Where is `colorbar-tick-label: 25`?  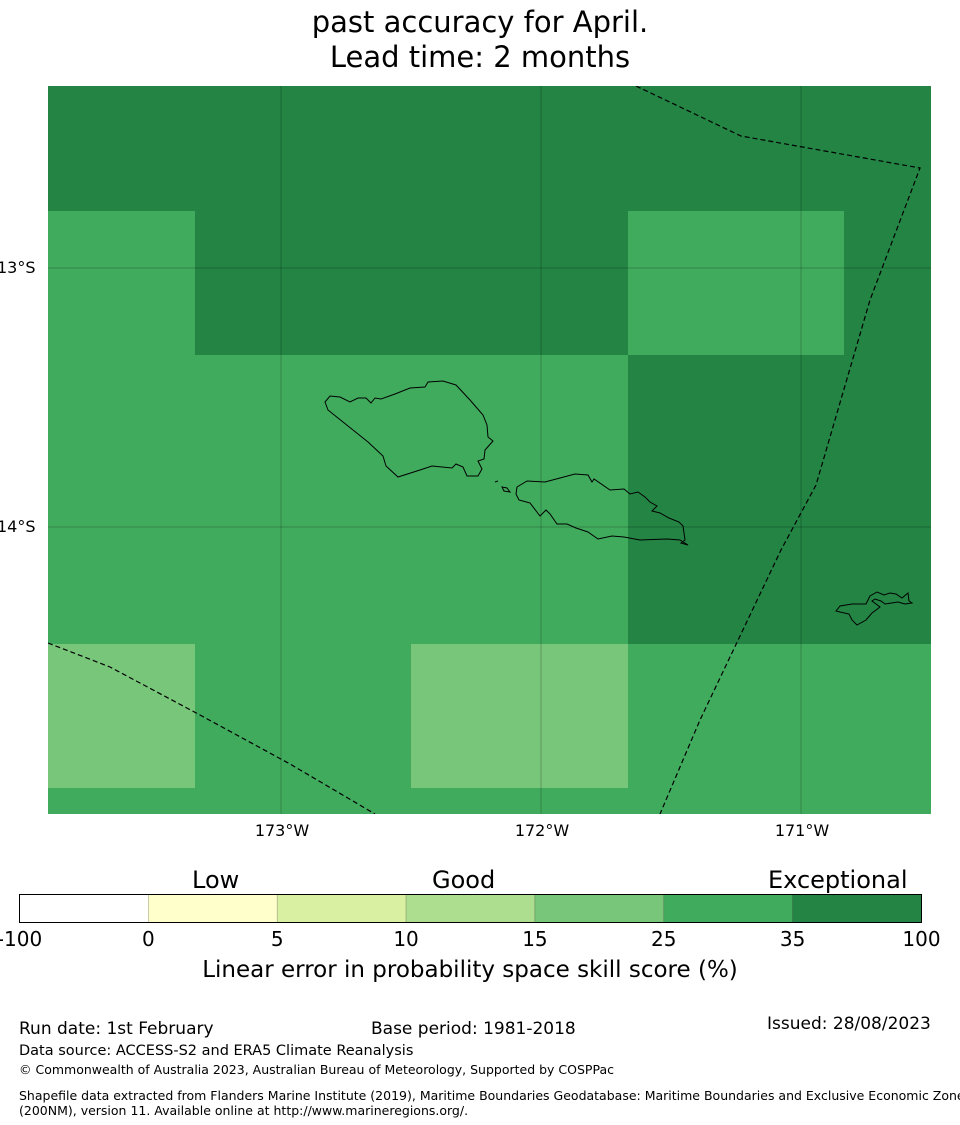
colorbar-tick-label: 25 is located at coordinates (664, 939).